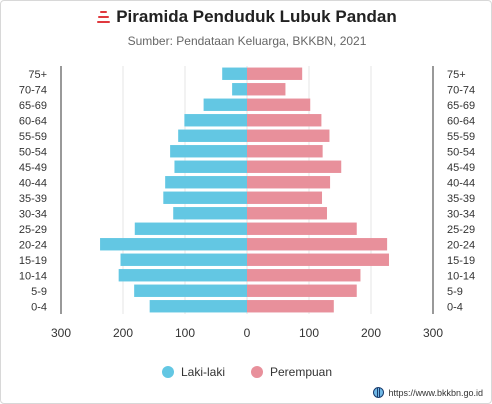 This screenshot has height=404, width=492. What do you see at coordinates (104, 17) in the screenshot?
I see `pyramid-icon` at bounding box center [104, 17].